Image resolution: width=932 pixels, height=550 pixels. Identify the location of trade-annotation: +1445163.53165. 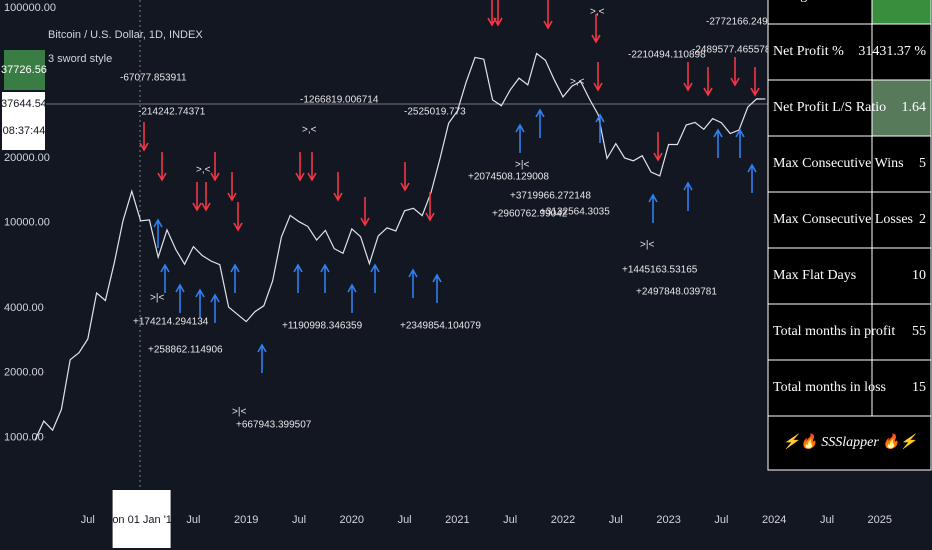
(660, 270).